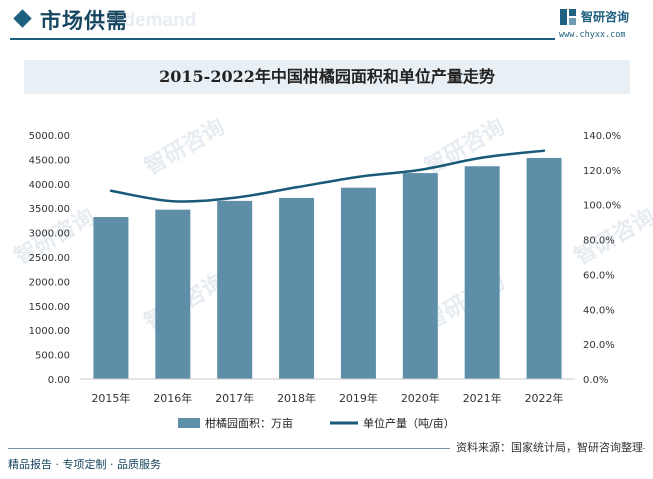 This screenshot has width=653, height=479. Describe the element at coordinates (326, 448) in the screenshot. I see `footer-divider` at that location.